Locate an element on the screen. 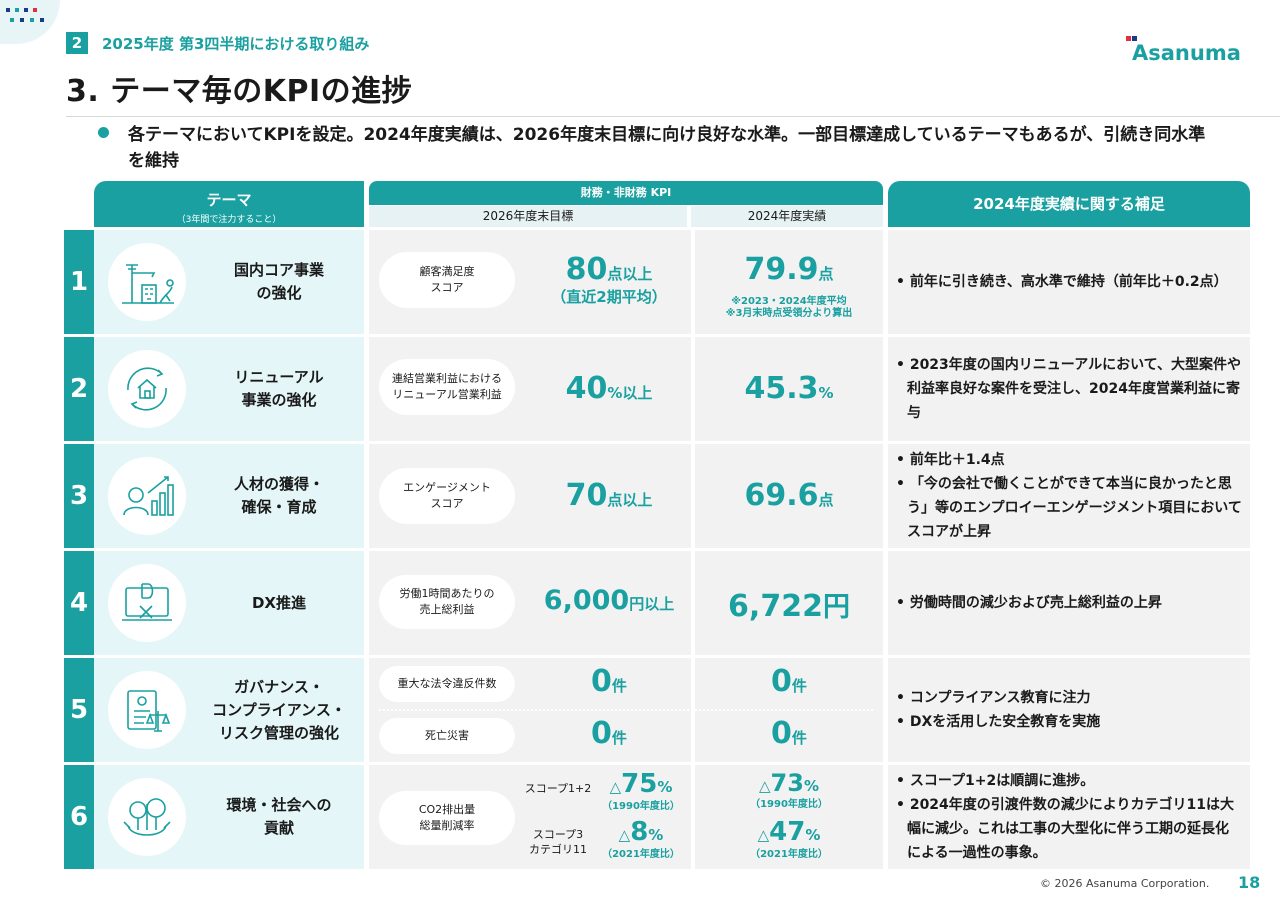 The height and width of the screenshot is (904, 1280). house-renewal-icon is located at coordinates (147, 389).